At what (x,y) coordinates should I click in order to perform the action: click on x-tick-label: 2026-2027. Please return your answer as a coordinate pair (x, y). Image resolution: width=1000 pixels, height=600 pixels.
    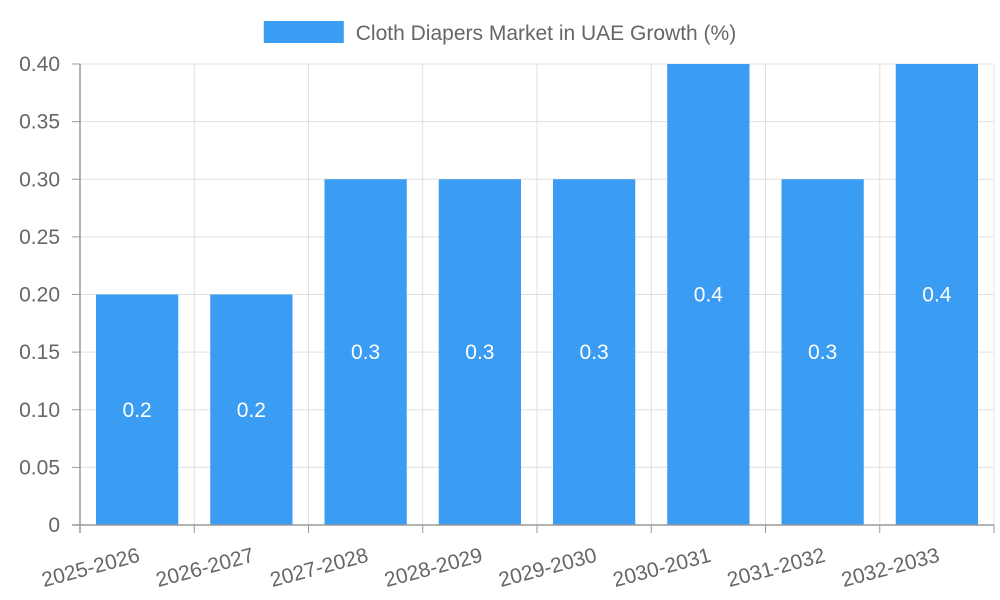
    Looking at the image, I should click on (205, 568).